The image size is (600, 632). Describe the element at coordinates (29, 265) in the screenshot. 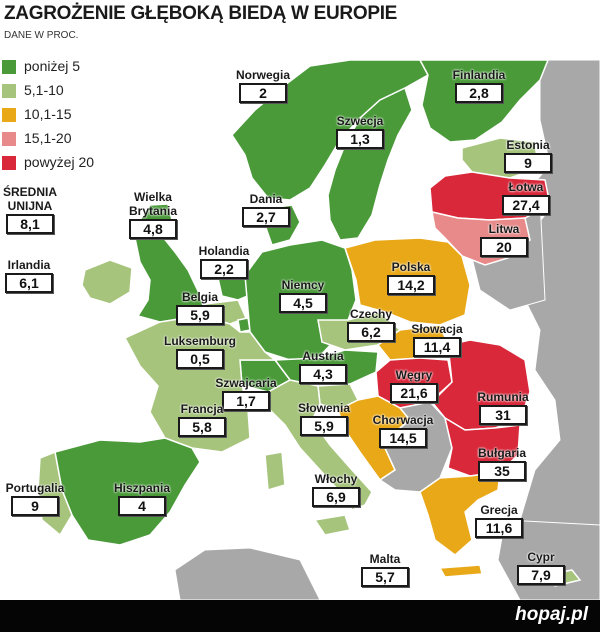

I see `country-name: Irlandia` at that location.